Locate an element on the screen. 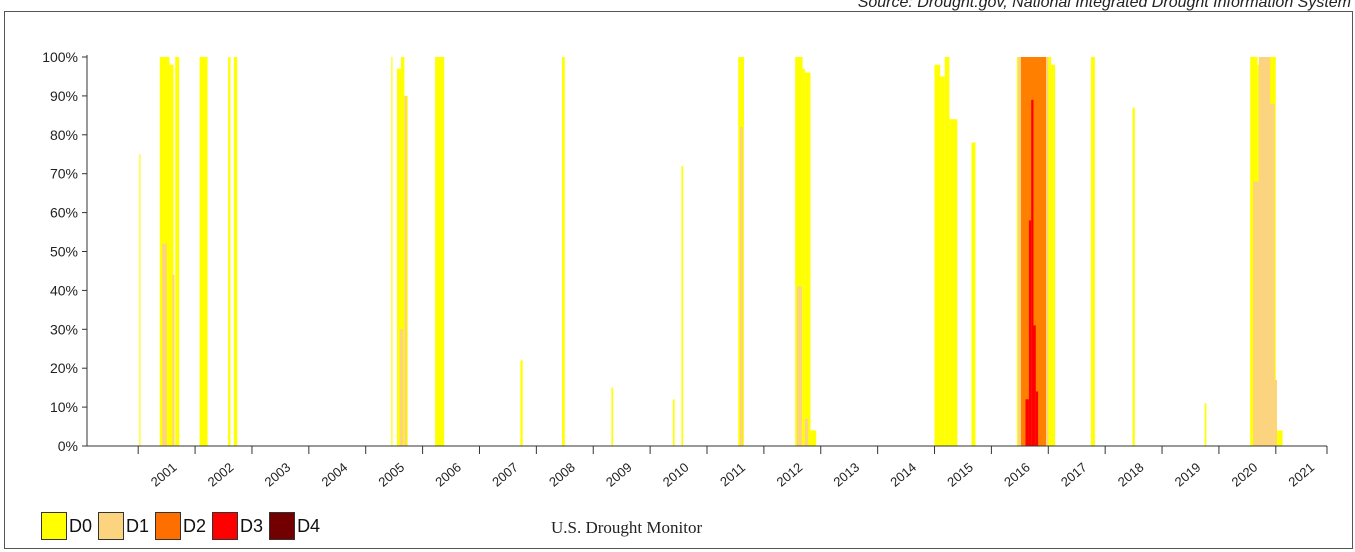 Image resolution: width=1355 pixels, height=552 pixels. y-tick-label: 0% is located at coordinates (68, 446).